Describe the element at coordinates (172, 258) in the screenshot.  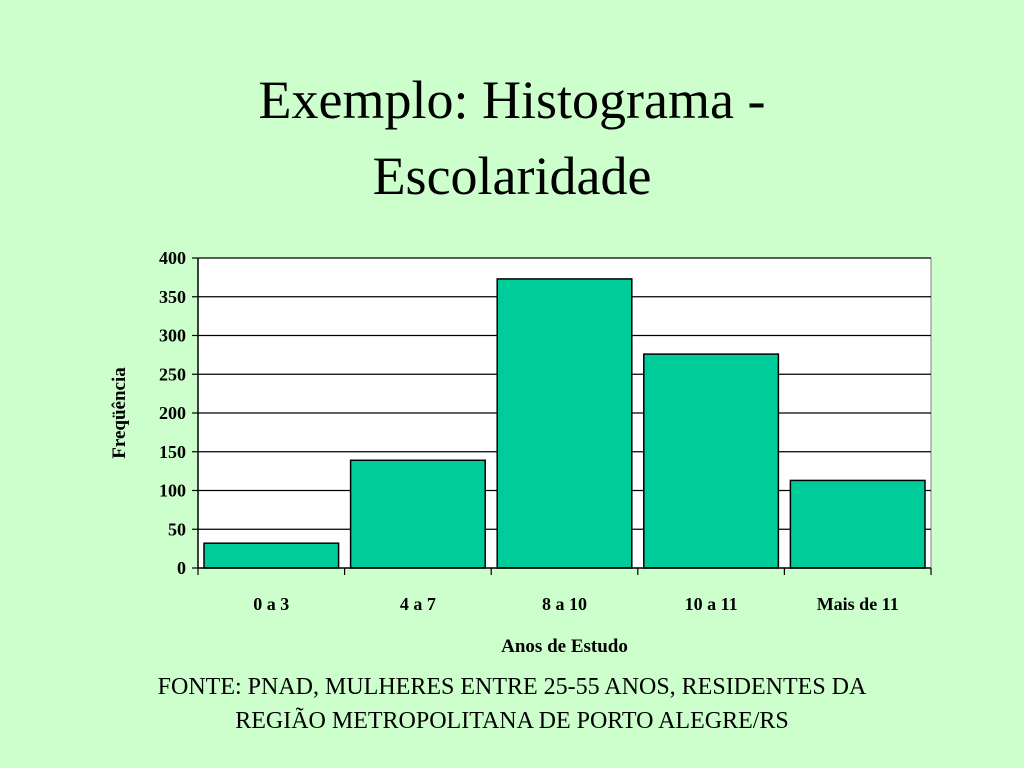
I see `y-tick-label: 400` at that location.